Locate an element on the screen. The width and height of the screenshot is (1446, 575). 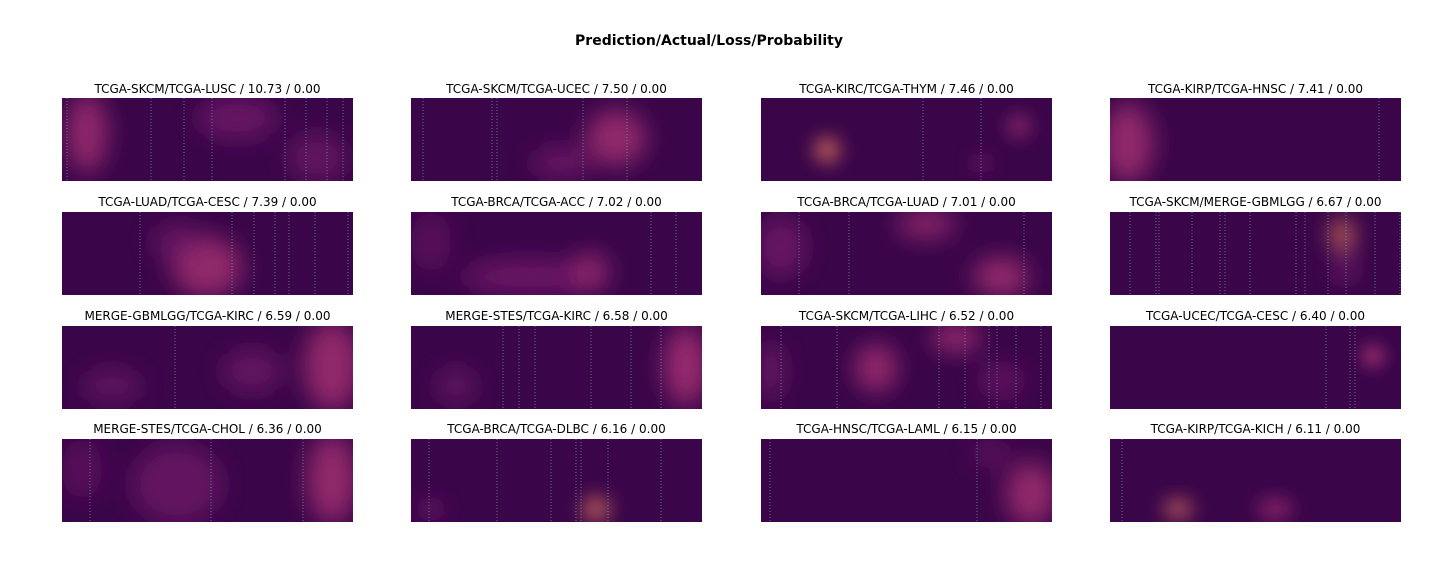
panel-title: TCGA-SKCM/TCGA-LIHC / 6.52 / 0.00 is located at coordinates (906, 316).